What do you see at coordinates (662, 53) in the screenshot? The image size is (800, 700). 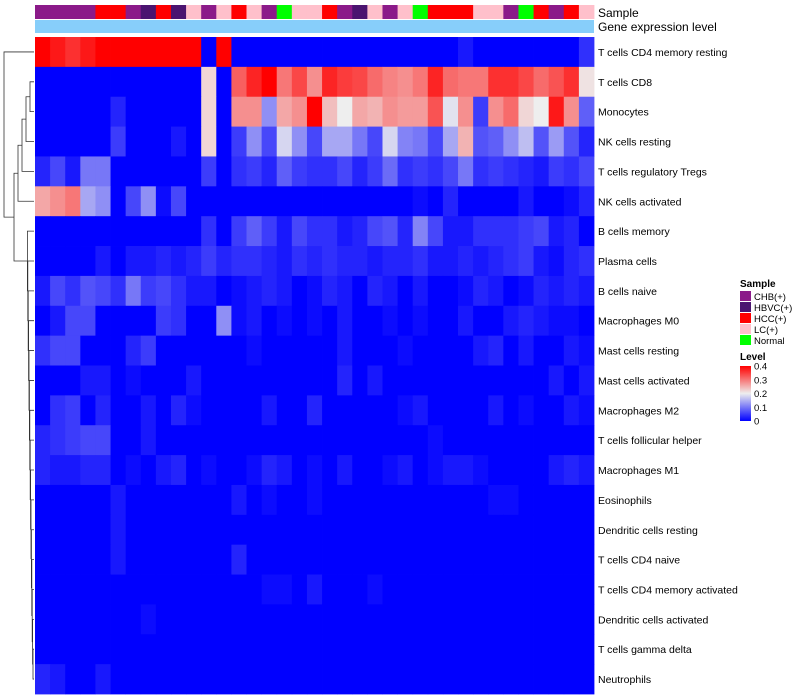 I see `row-label: T cells CD4 memory resting` at bounding box center [662, 53].